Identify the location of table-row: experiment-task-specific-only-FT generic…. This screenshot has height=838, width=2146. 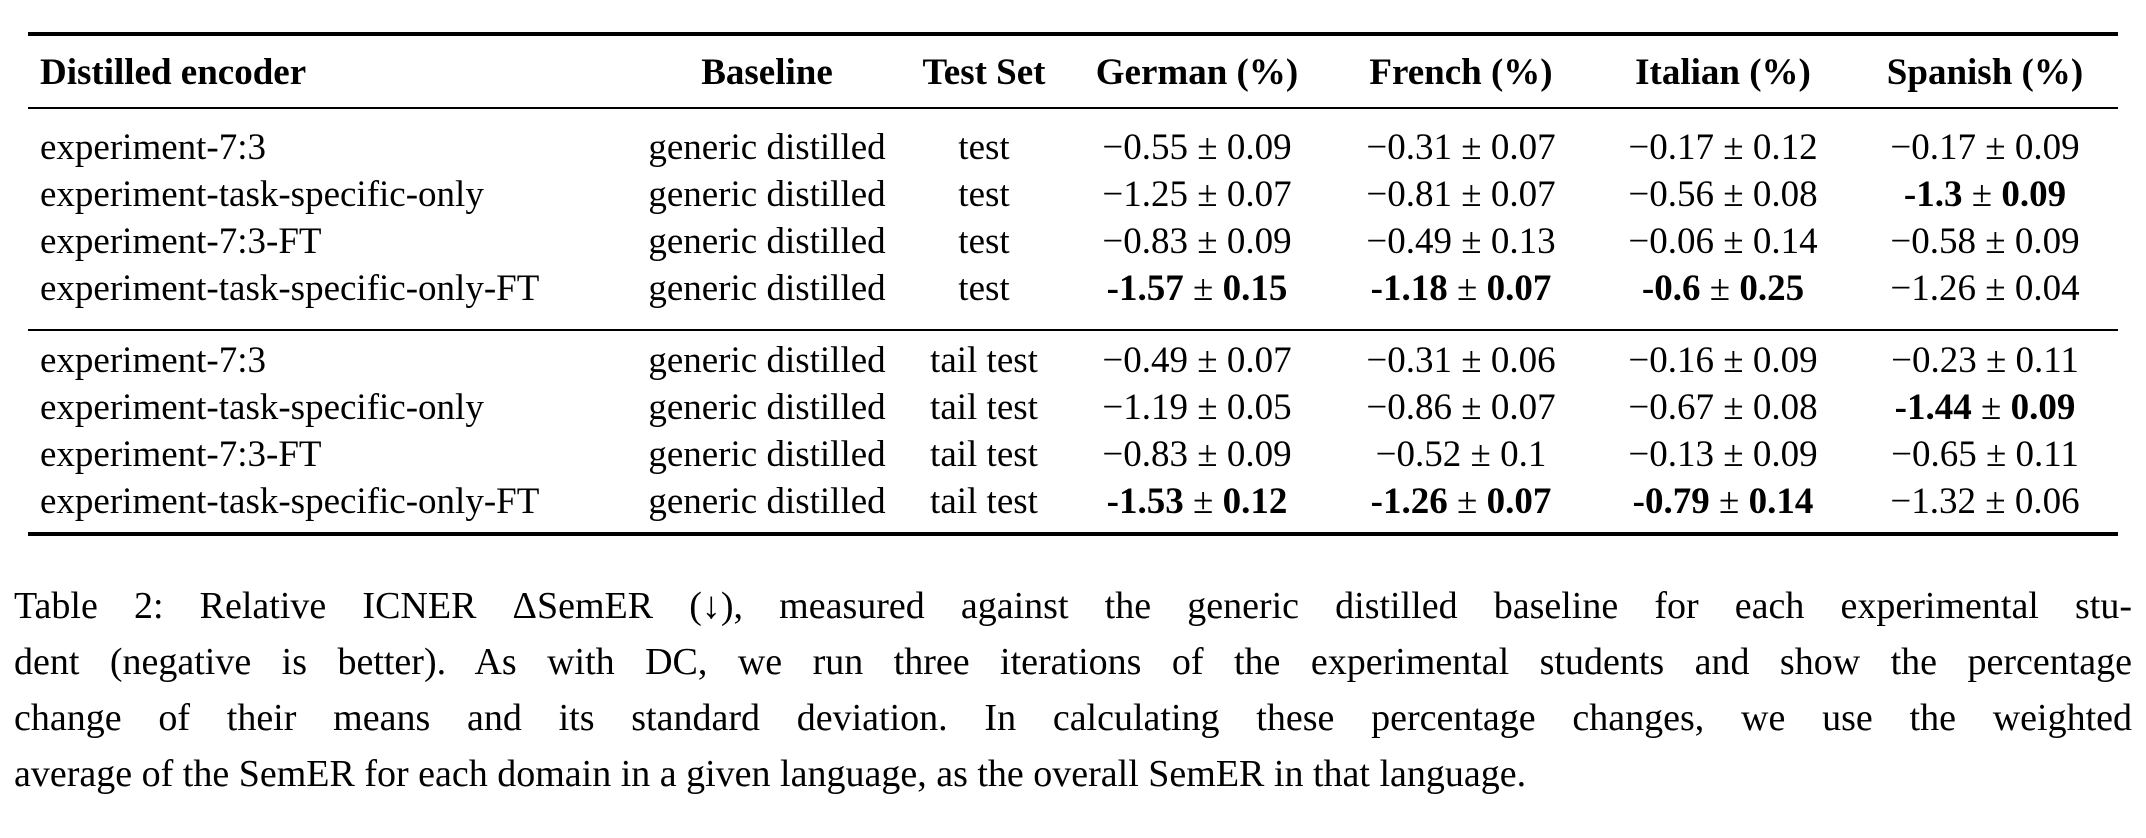
(1073, 501).